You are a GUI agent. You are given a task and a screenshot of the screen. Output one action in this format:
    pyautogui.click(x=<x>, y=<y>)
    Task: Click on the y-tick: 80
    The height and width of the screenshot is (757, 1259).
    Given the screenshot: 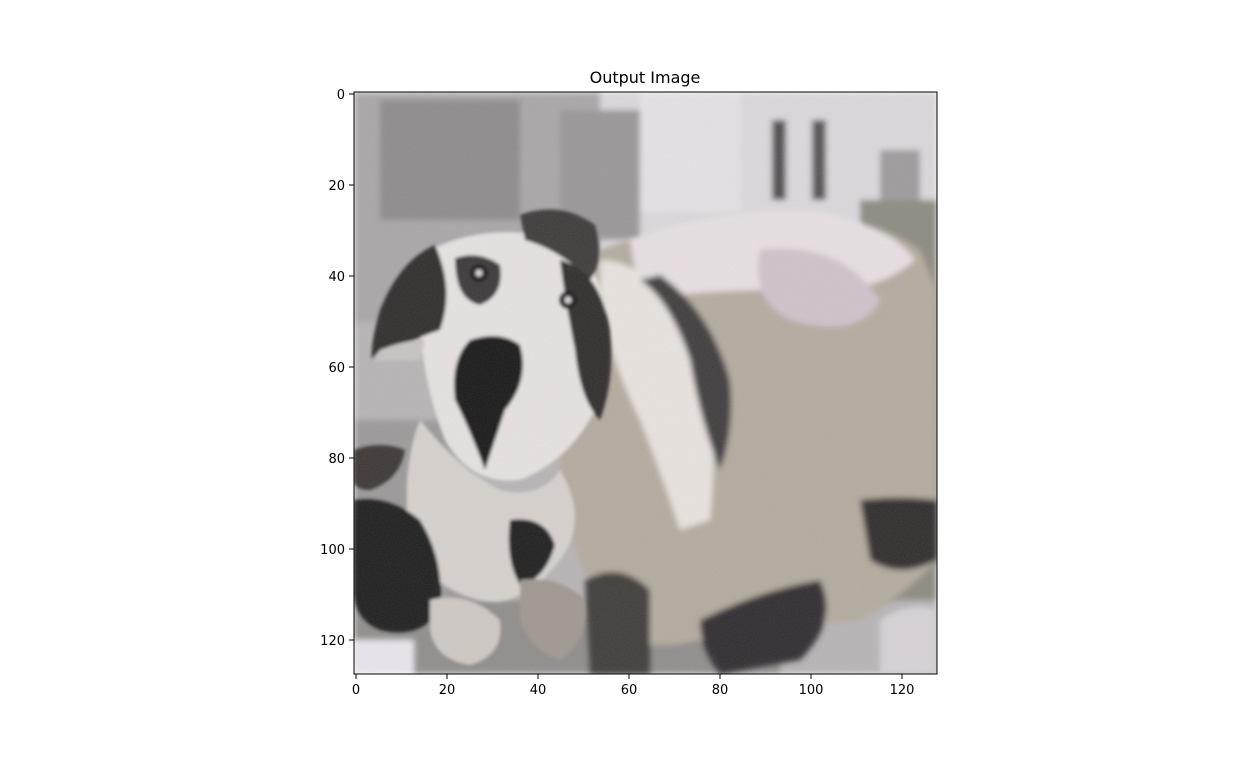 What is the action you would take?
    pyautogui.click(x=341, y=459)
    